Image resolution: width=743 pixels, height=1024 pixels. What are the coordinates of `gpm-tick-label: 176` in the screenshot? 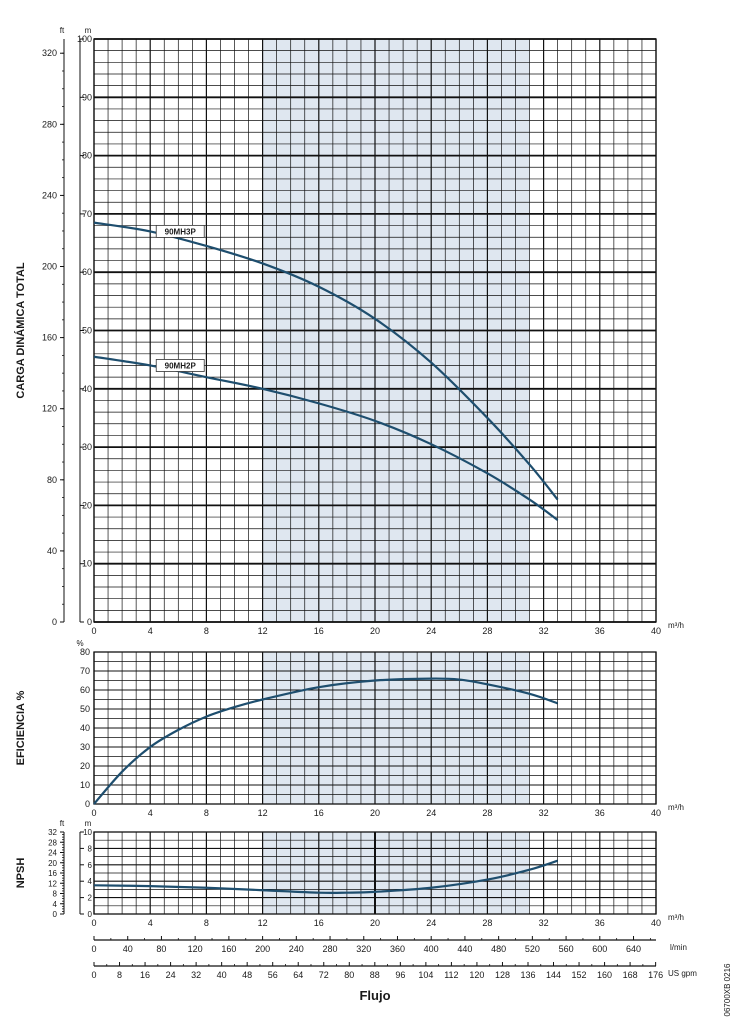 It's located at (655, 975).